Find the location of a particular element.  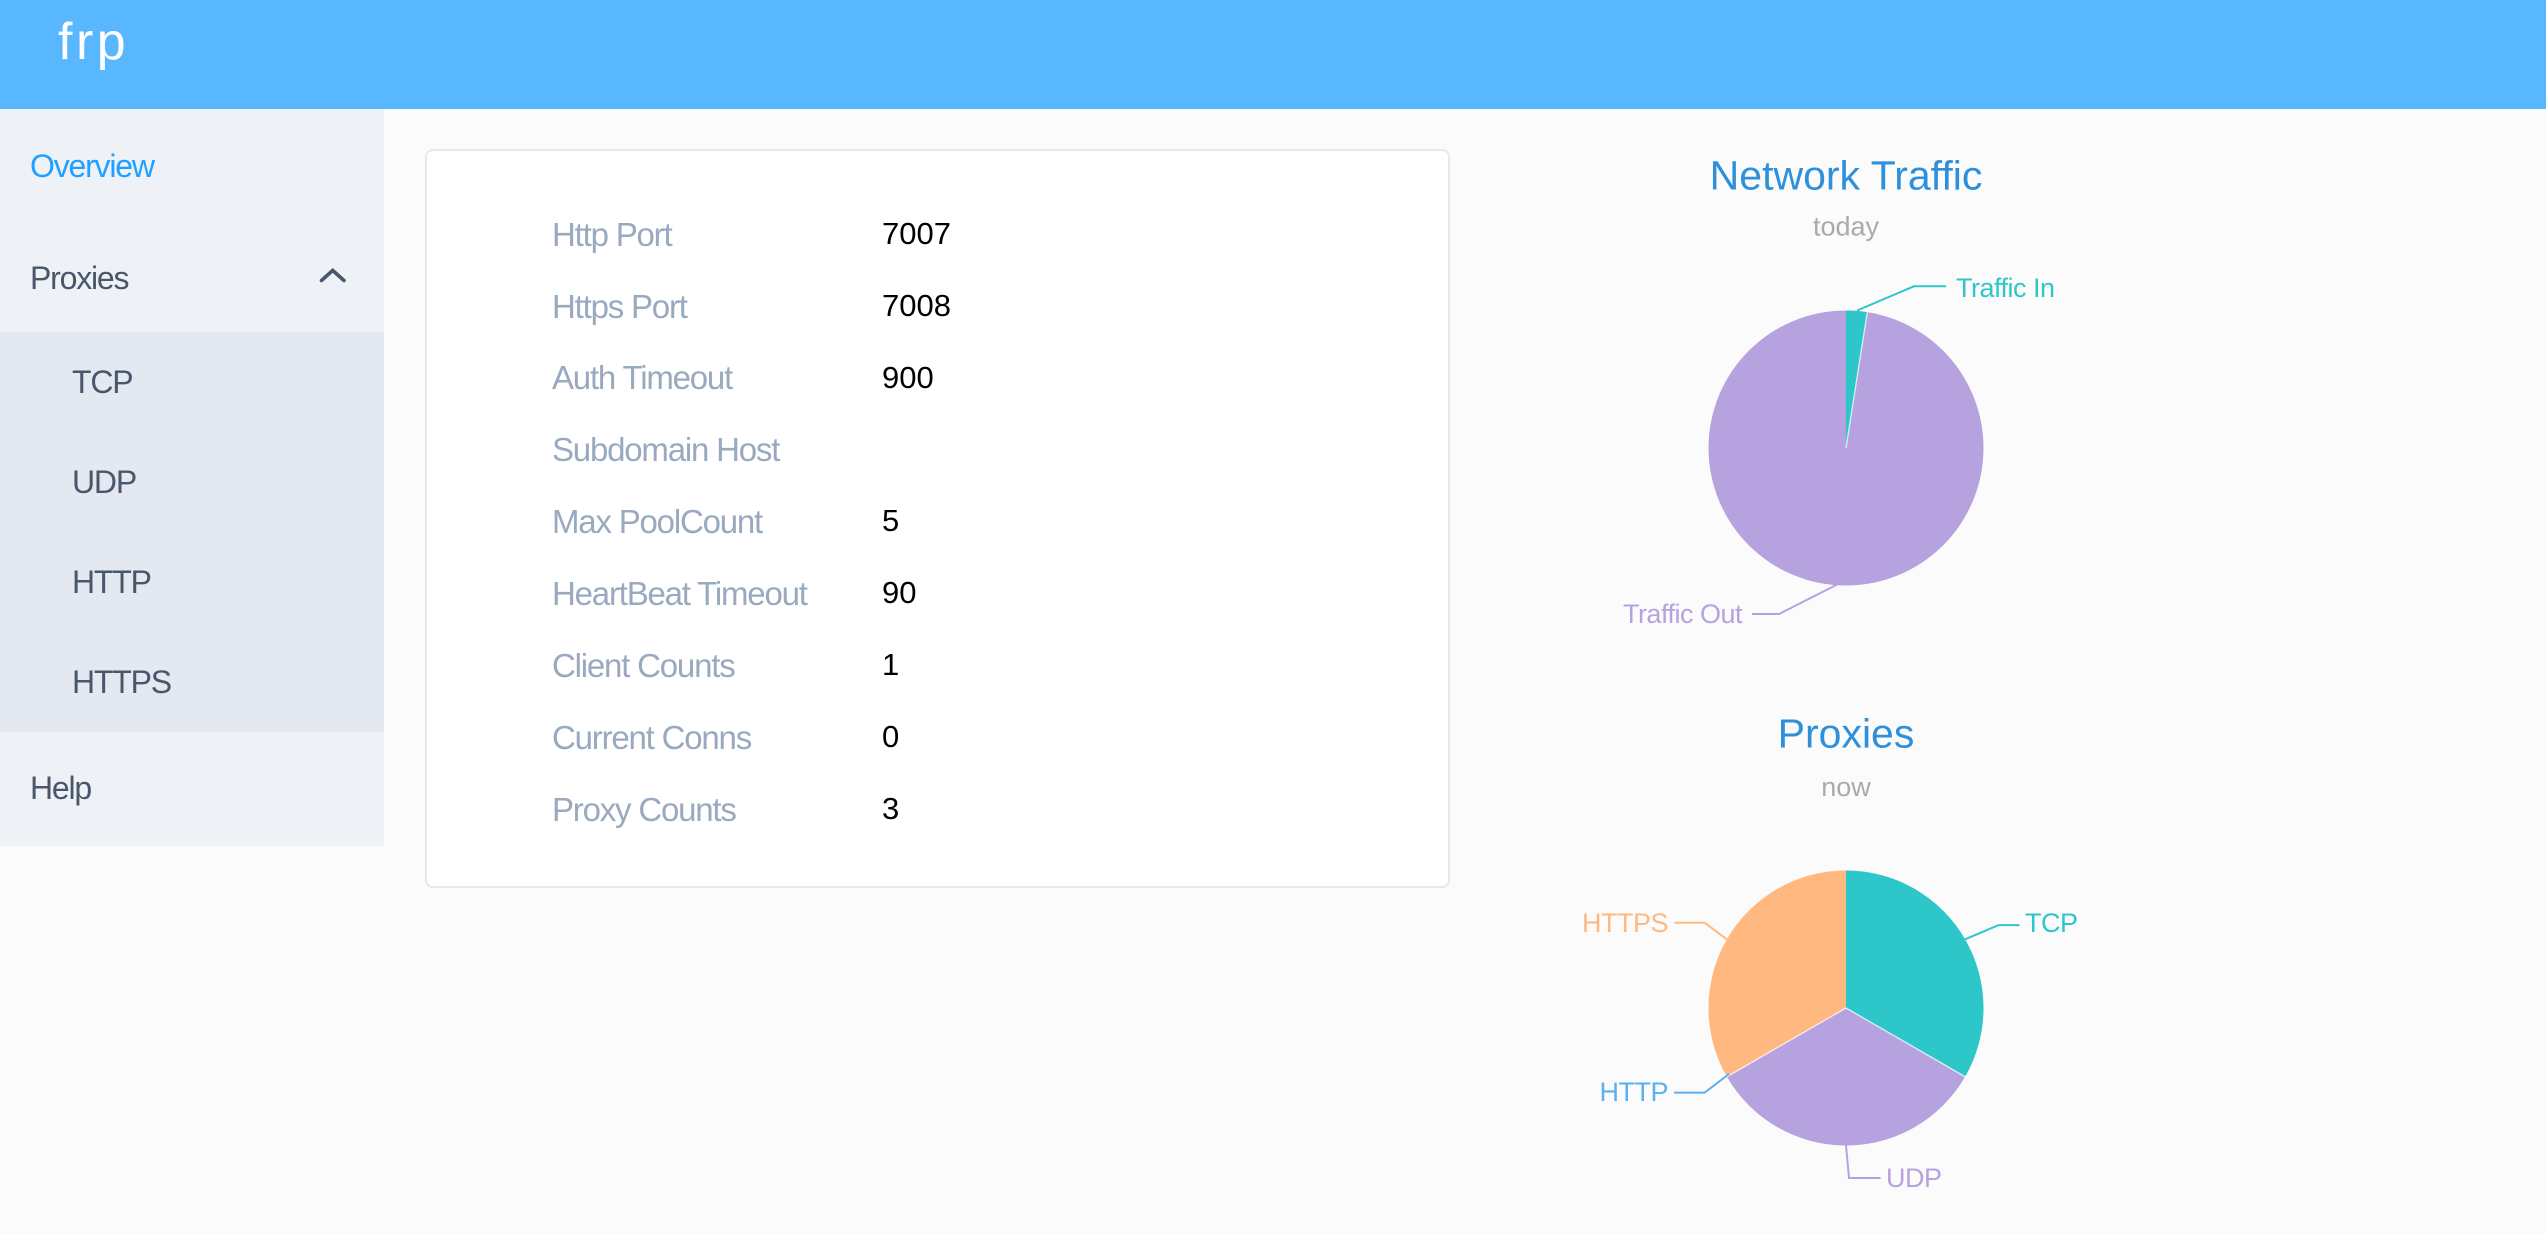

svg-text: today is located at coordinates (1846, 227).